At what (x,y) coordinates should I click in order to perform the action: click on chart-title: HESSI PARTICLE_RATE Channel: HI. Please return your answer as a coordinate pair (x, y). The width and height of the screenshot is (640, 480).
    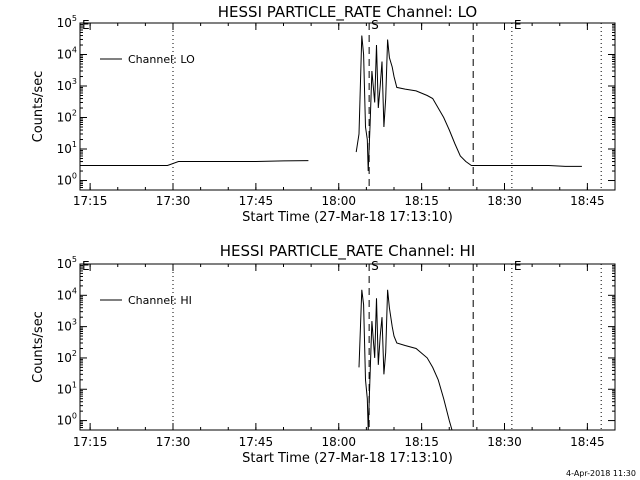
    Looking at the image, I should click on (348, 251).